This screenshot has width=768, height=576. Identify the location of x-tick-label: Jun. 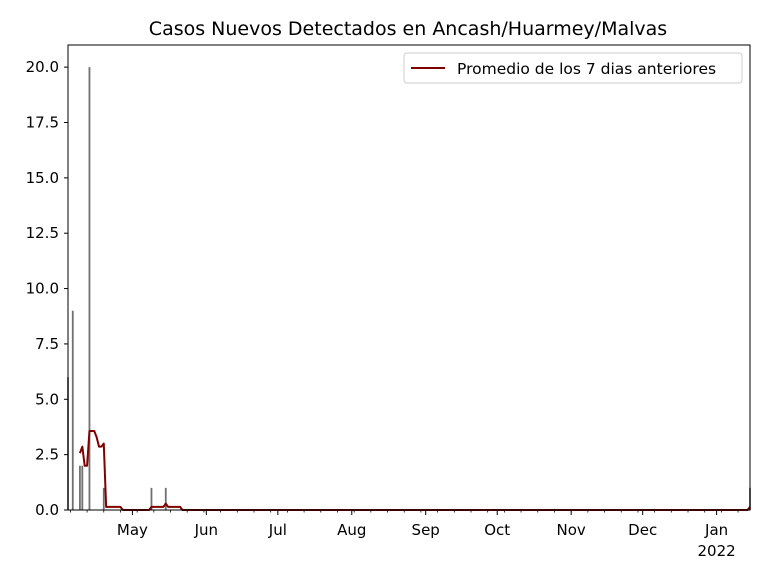
(206, 530).